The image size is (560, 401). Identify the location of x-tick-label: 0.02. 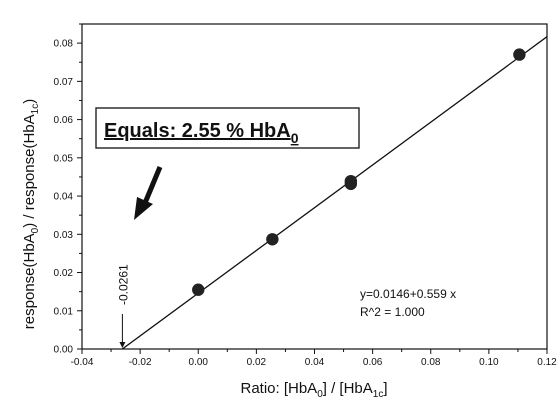
(257, 362).